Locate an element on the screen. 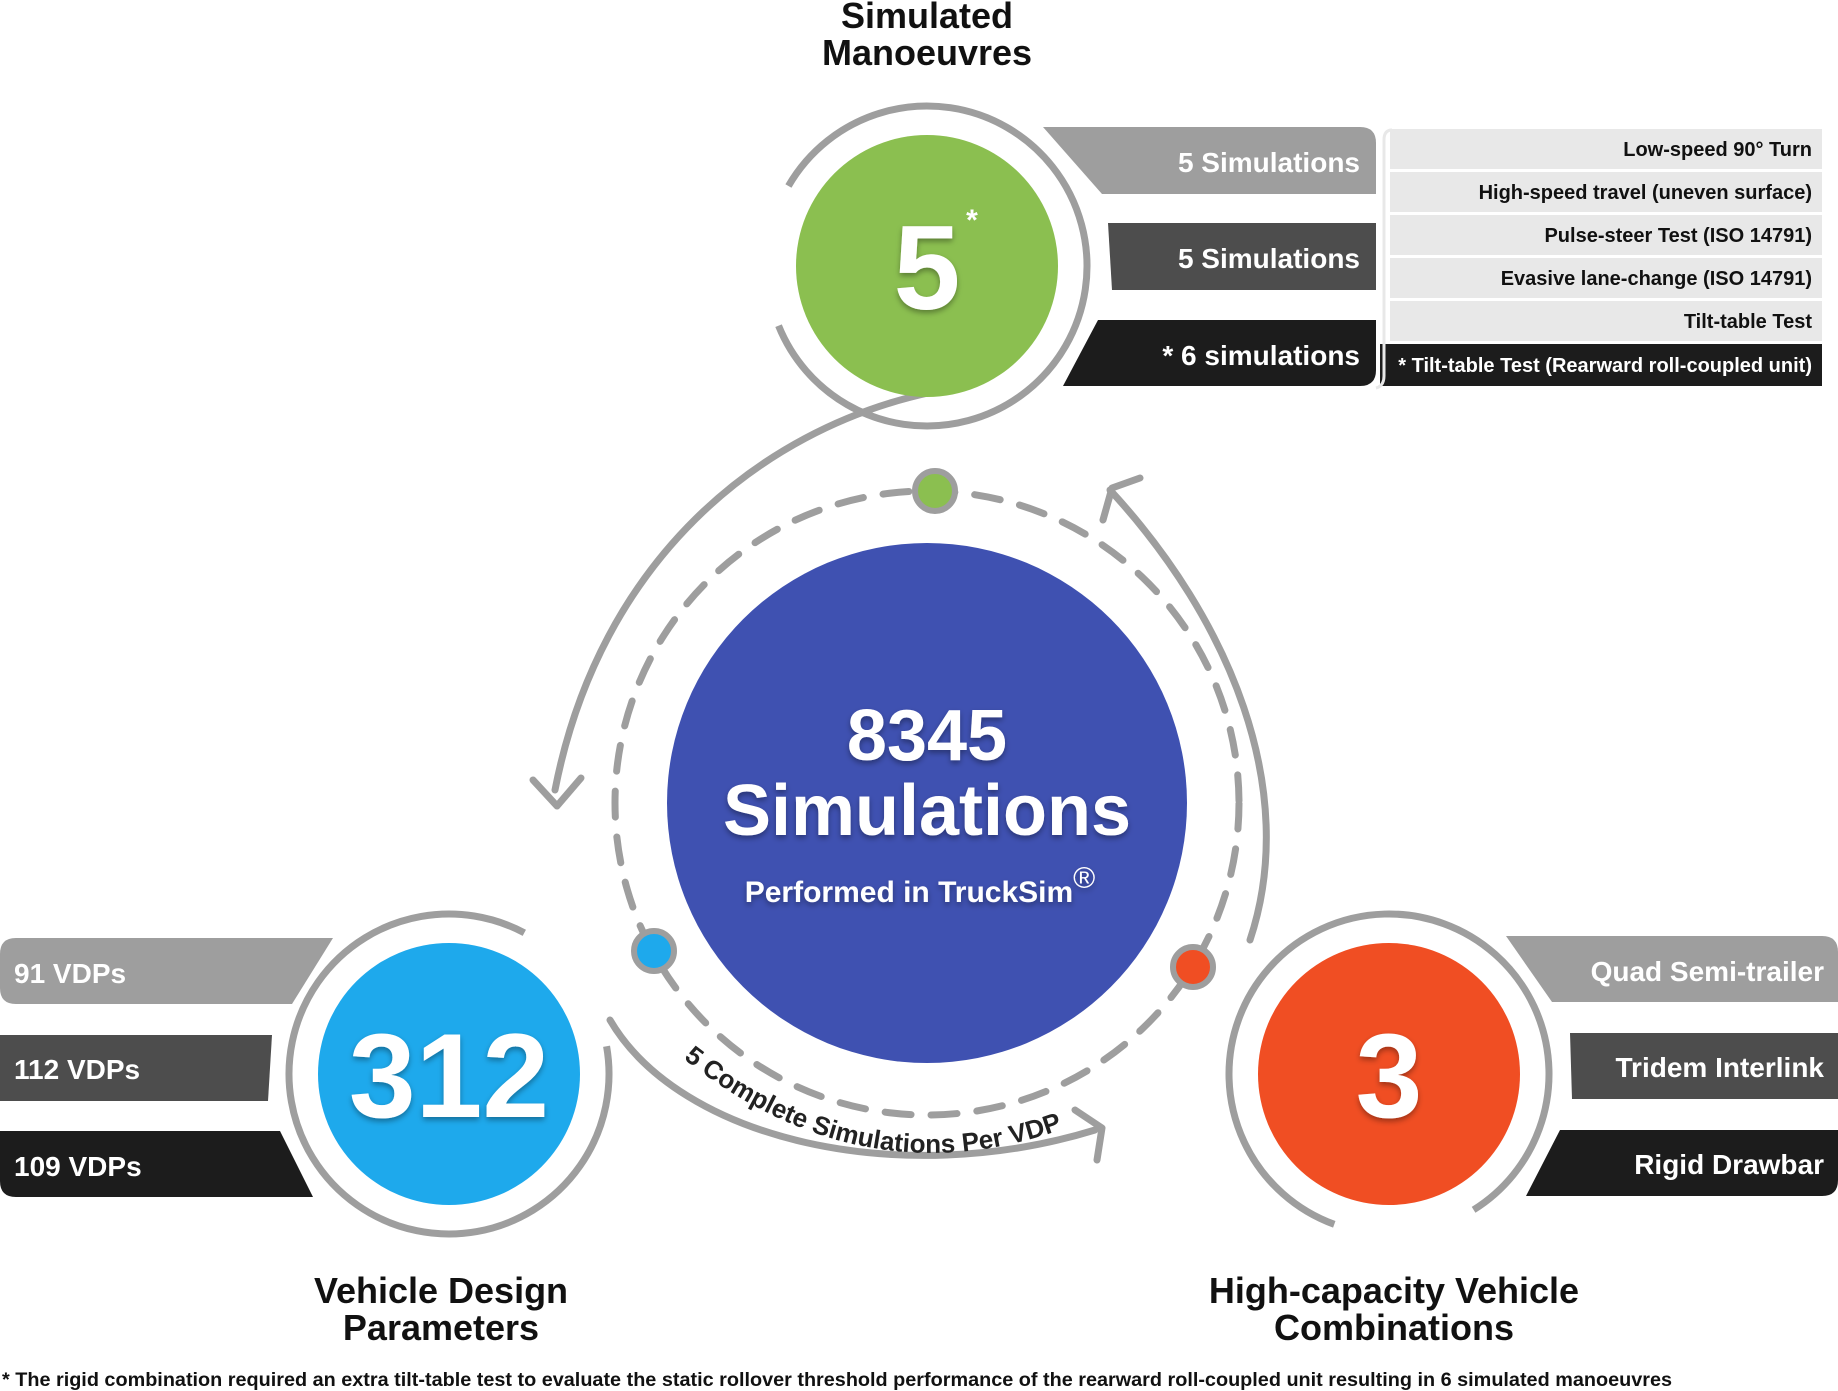 The width and height of the screenshot is (1838, 1391). hcv-title-line1: High-capacity Vehicle is located at coordinates (1394, 1290).